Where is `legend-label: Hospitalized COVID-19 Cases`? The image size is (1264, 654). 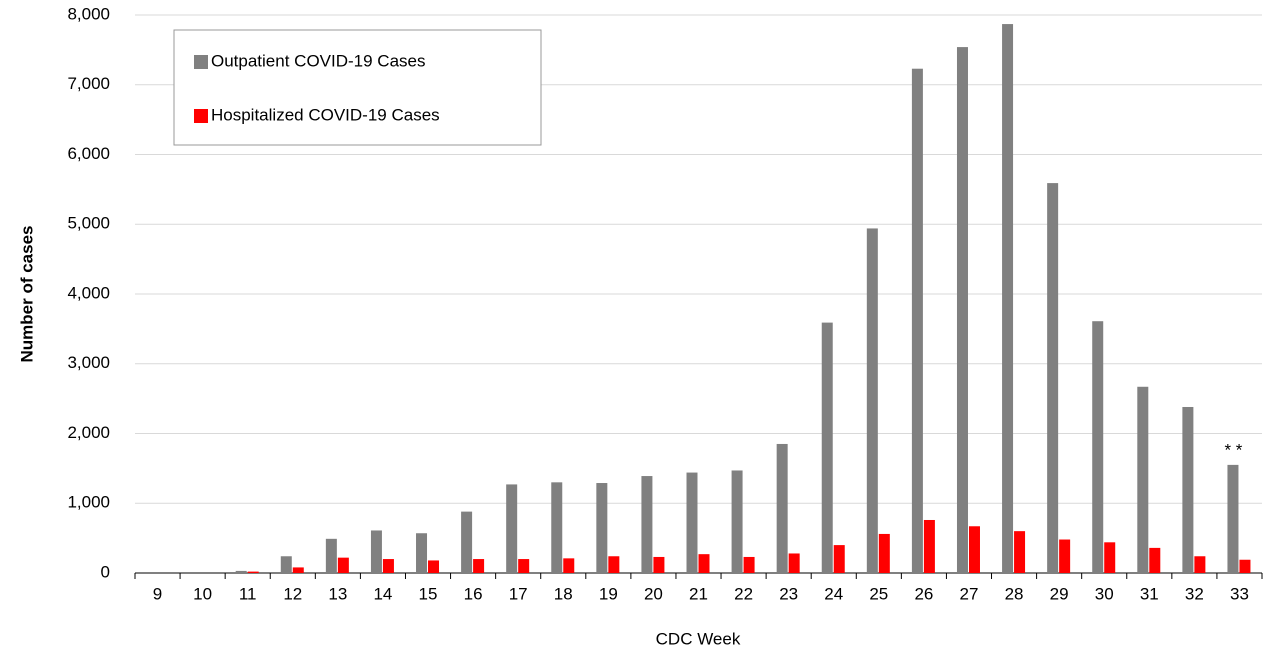
legend-label: Hospitalized COVID-19 Cases is located at coordinates (325, 114).